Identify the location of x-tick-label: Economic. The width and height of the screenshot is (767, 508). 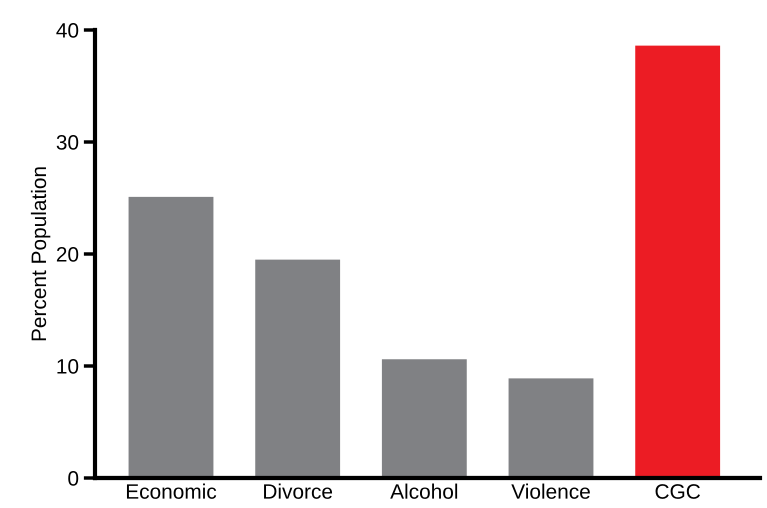
(171, 491).